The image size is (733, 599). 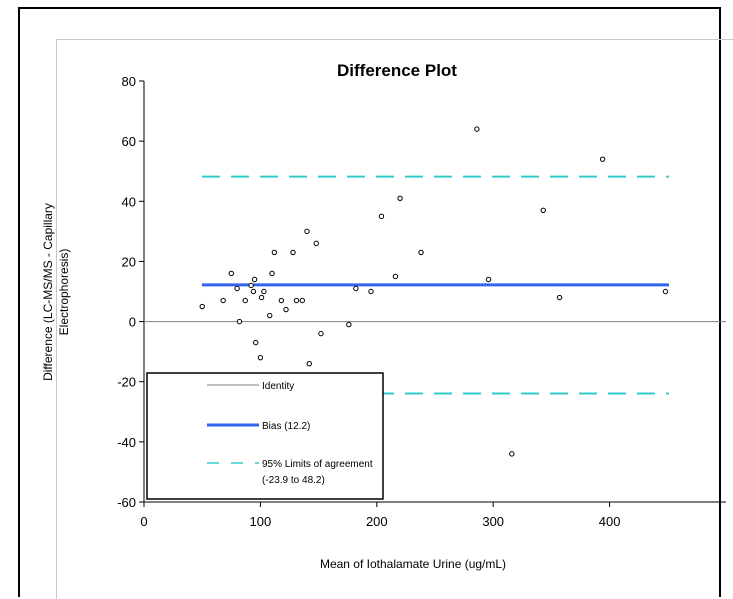 What do you see at coordinates (126, 502) in the screenshot?
I see `y-tick-label: -60` at bounding box center [126, 502].